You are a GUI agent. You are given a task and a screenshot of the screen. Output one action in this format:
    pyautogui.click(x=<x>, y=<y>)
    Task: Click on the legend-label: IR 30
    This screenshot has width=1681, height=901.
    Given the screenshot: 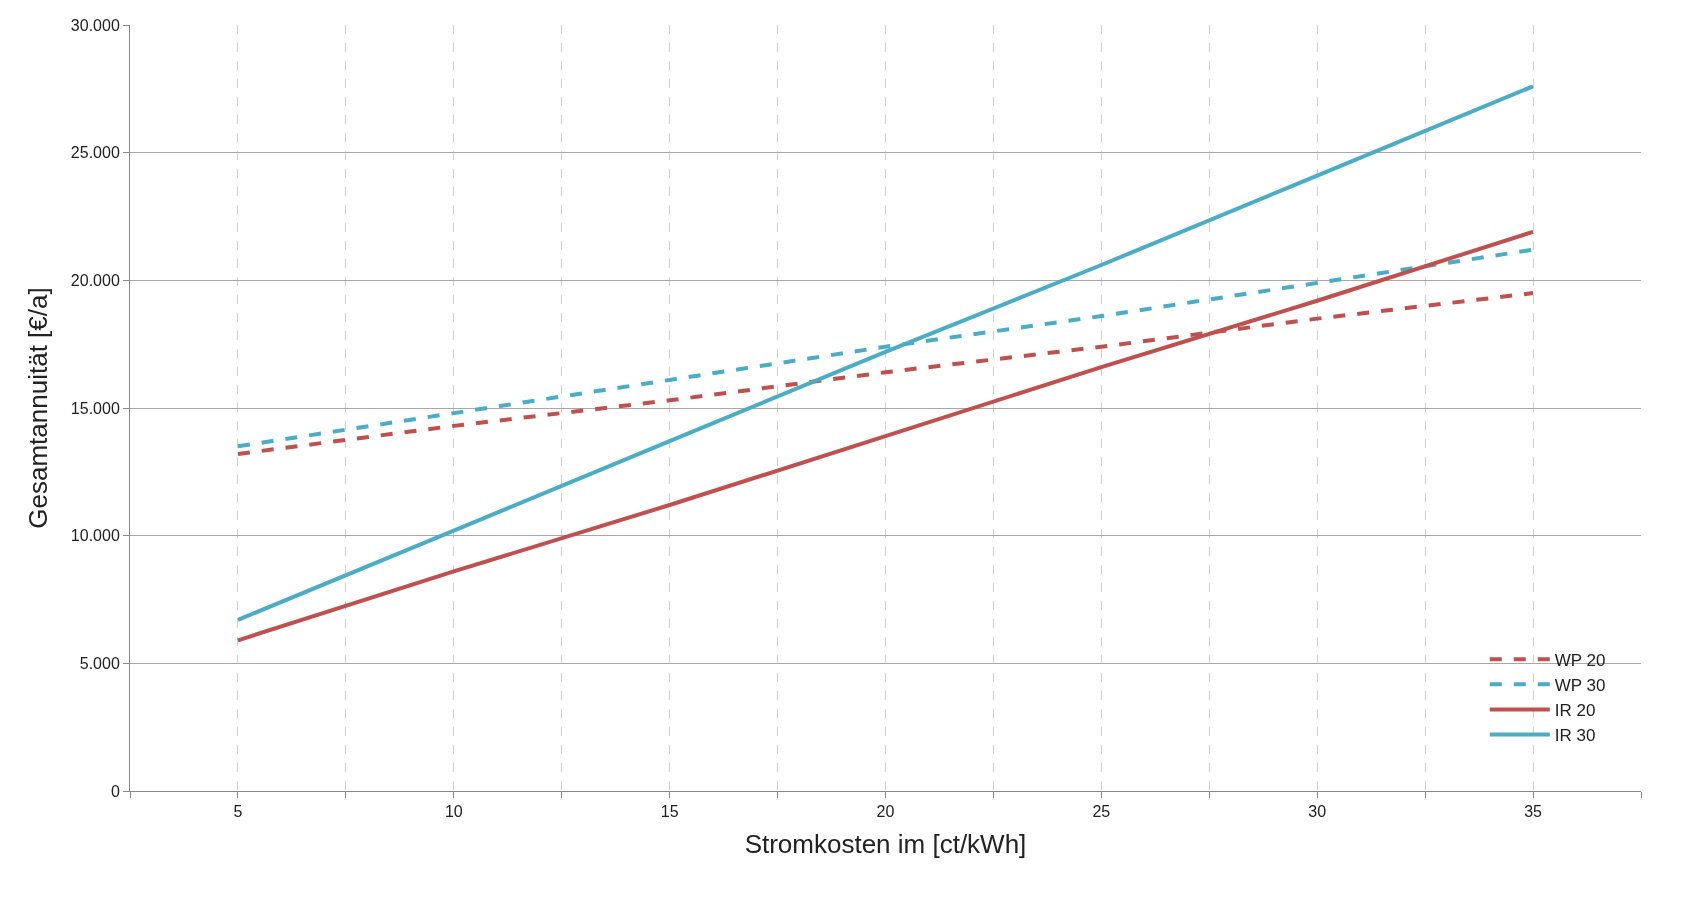 What is the action you would take?
    pyautogui.click(x=1575, y=736)
    